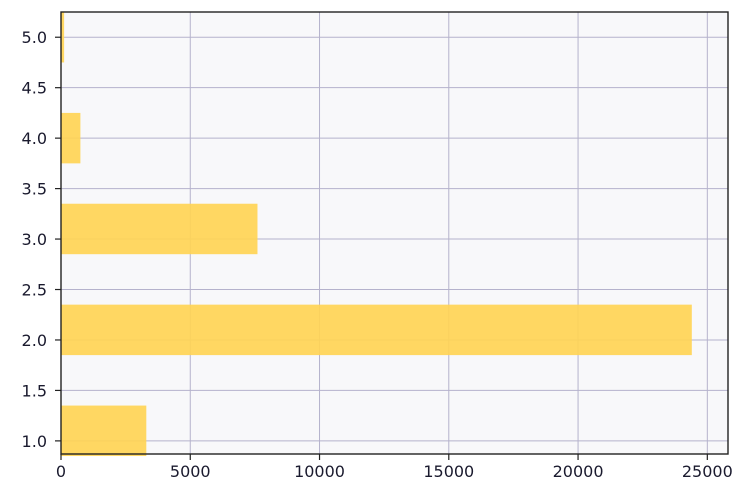 This screenshot has height=496, width=756. Describe the element at coordinates (34, 189) in the screenshot. I see `y-tick-label: 3.5` at that location.